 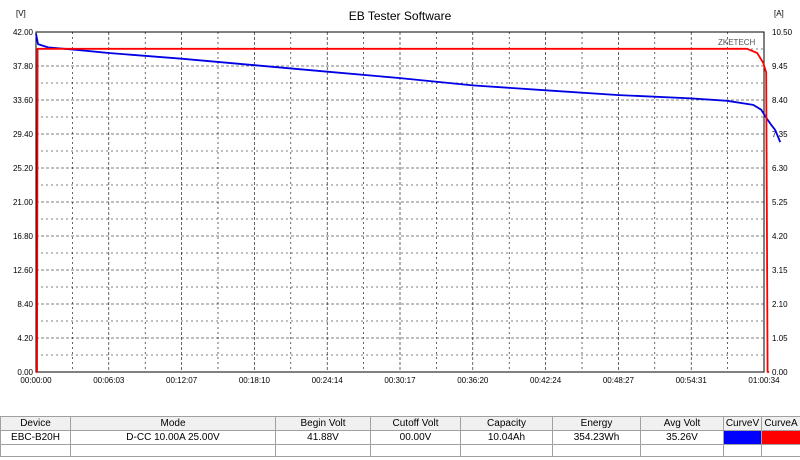 What do you see at coordinates (23, 202) in the screenshot?
I see `y-left-tick-label: 21.00` at bounding box center [23, 202].